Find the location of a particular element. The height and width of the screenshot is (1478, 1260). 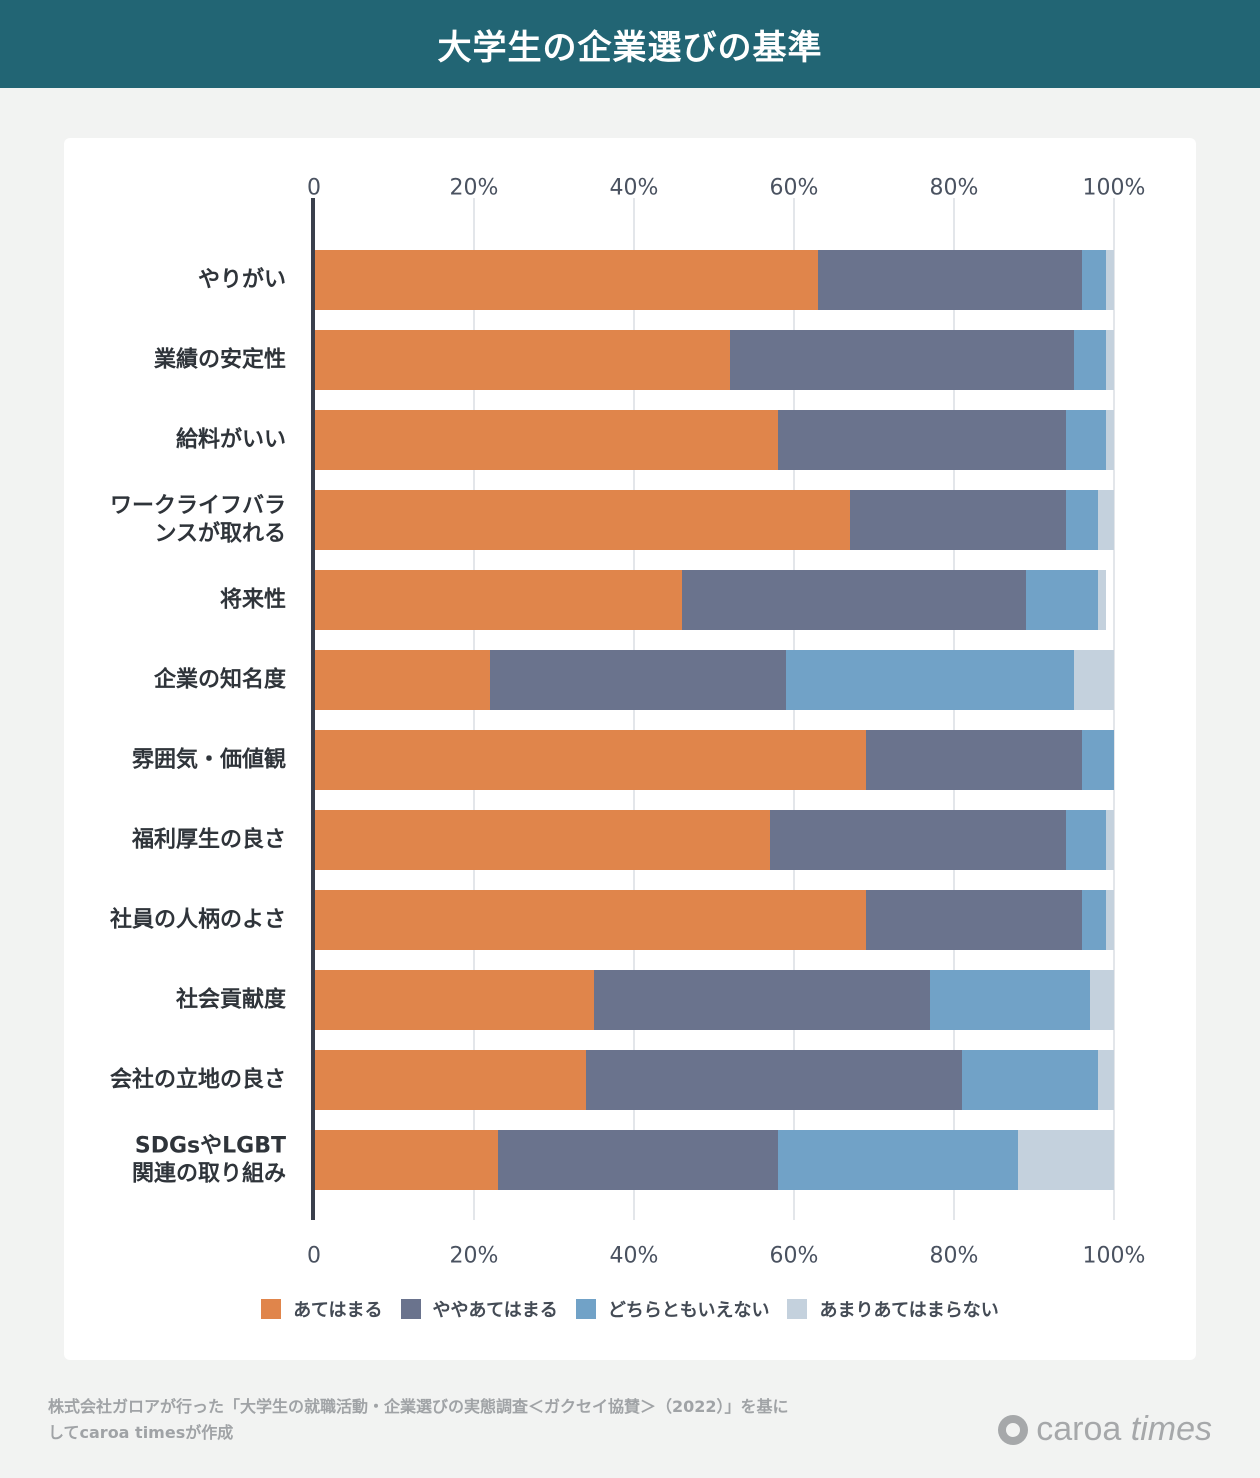

x-tick-label-bottom: 0 is located at coordinates (314, 1256).